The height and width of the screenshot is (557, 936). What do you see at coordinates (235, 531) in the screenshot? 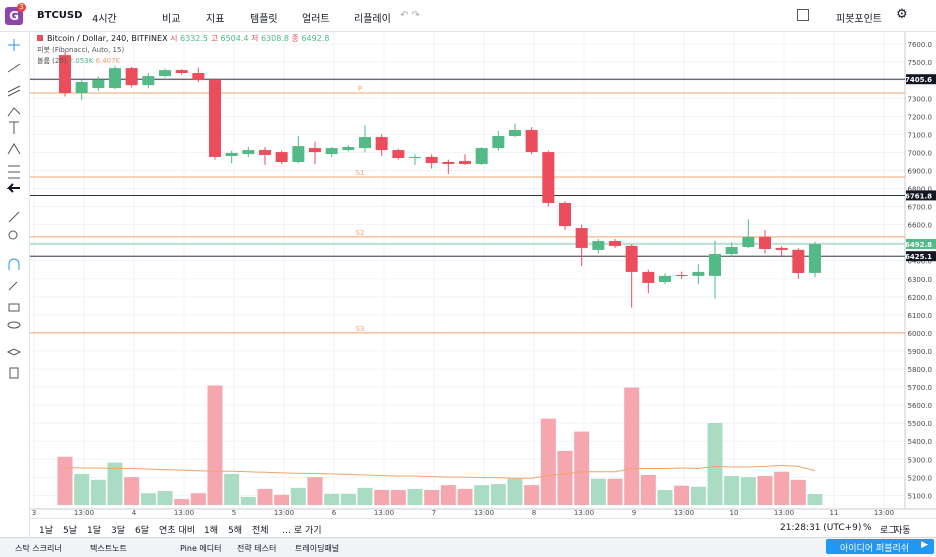
I see `range-button: 5해` at bounding box center [235, 531].